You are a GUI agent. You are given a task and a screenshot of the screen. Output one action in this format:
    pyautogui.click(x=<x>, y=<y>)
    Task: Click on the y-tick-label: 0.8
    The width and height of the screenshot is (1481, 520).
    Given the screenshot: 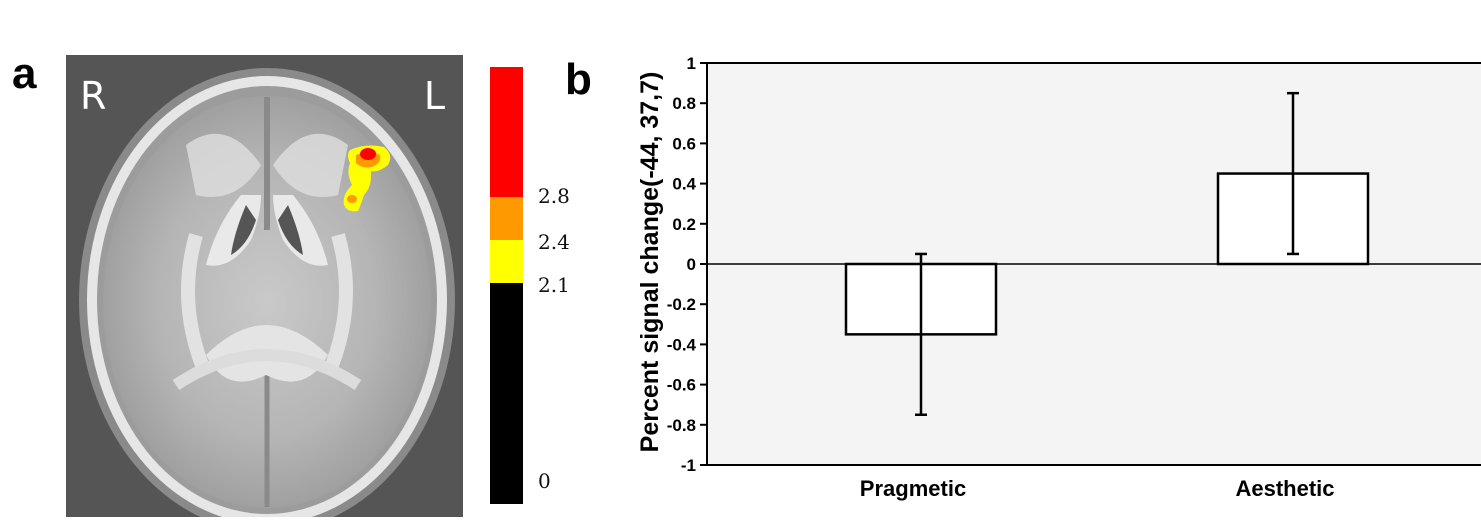 What is the action you would take?
    pyautogui.click(x=684, y=103)
    